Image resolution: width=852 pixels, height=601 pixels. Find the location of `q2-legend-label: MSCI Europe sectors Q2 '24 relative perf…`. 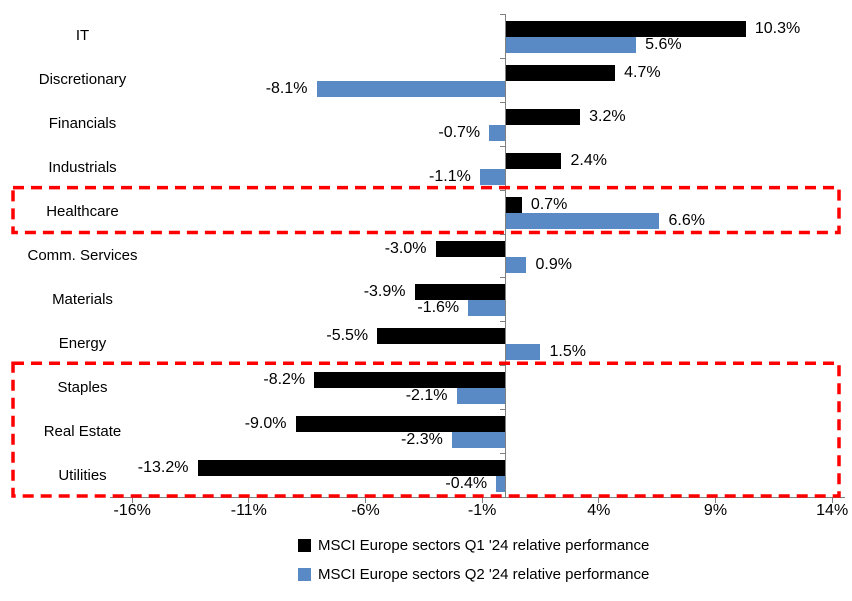

q2-legend-label: MSCI Europe sectors Q2 '24 relative perf… is located at coordinates (484, 574).